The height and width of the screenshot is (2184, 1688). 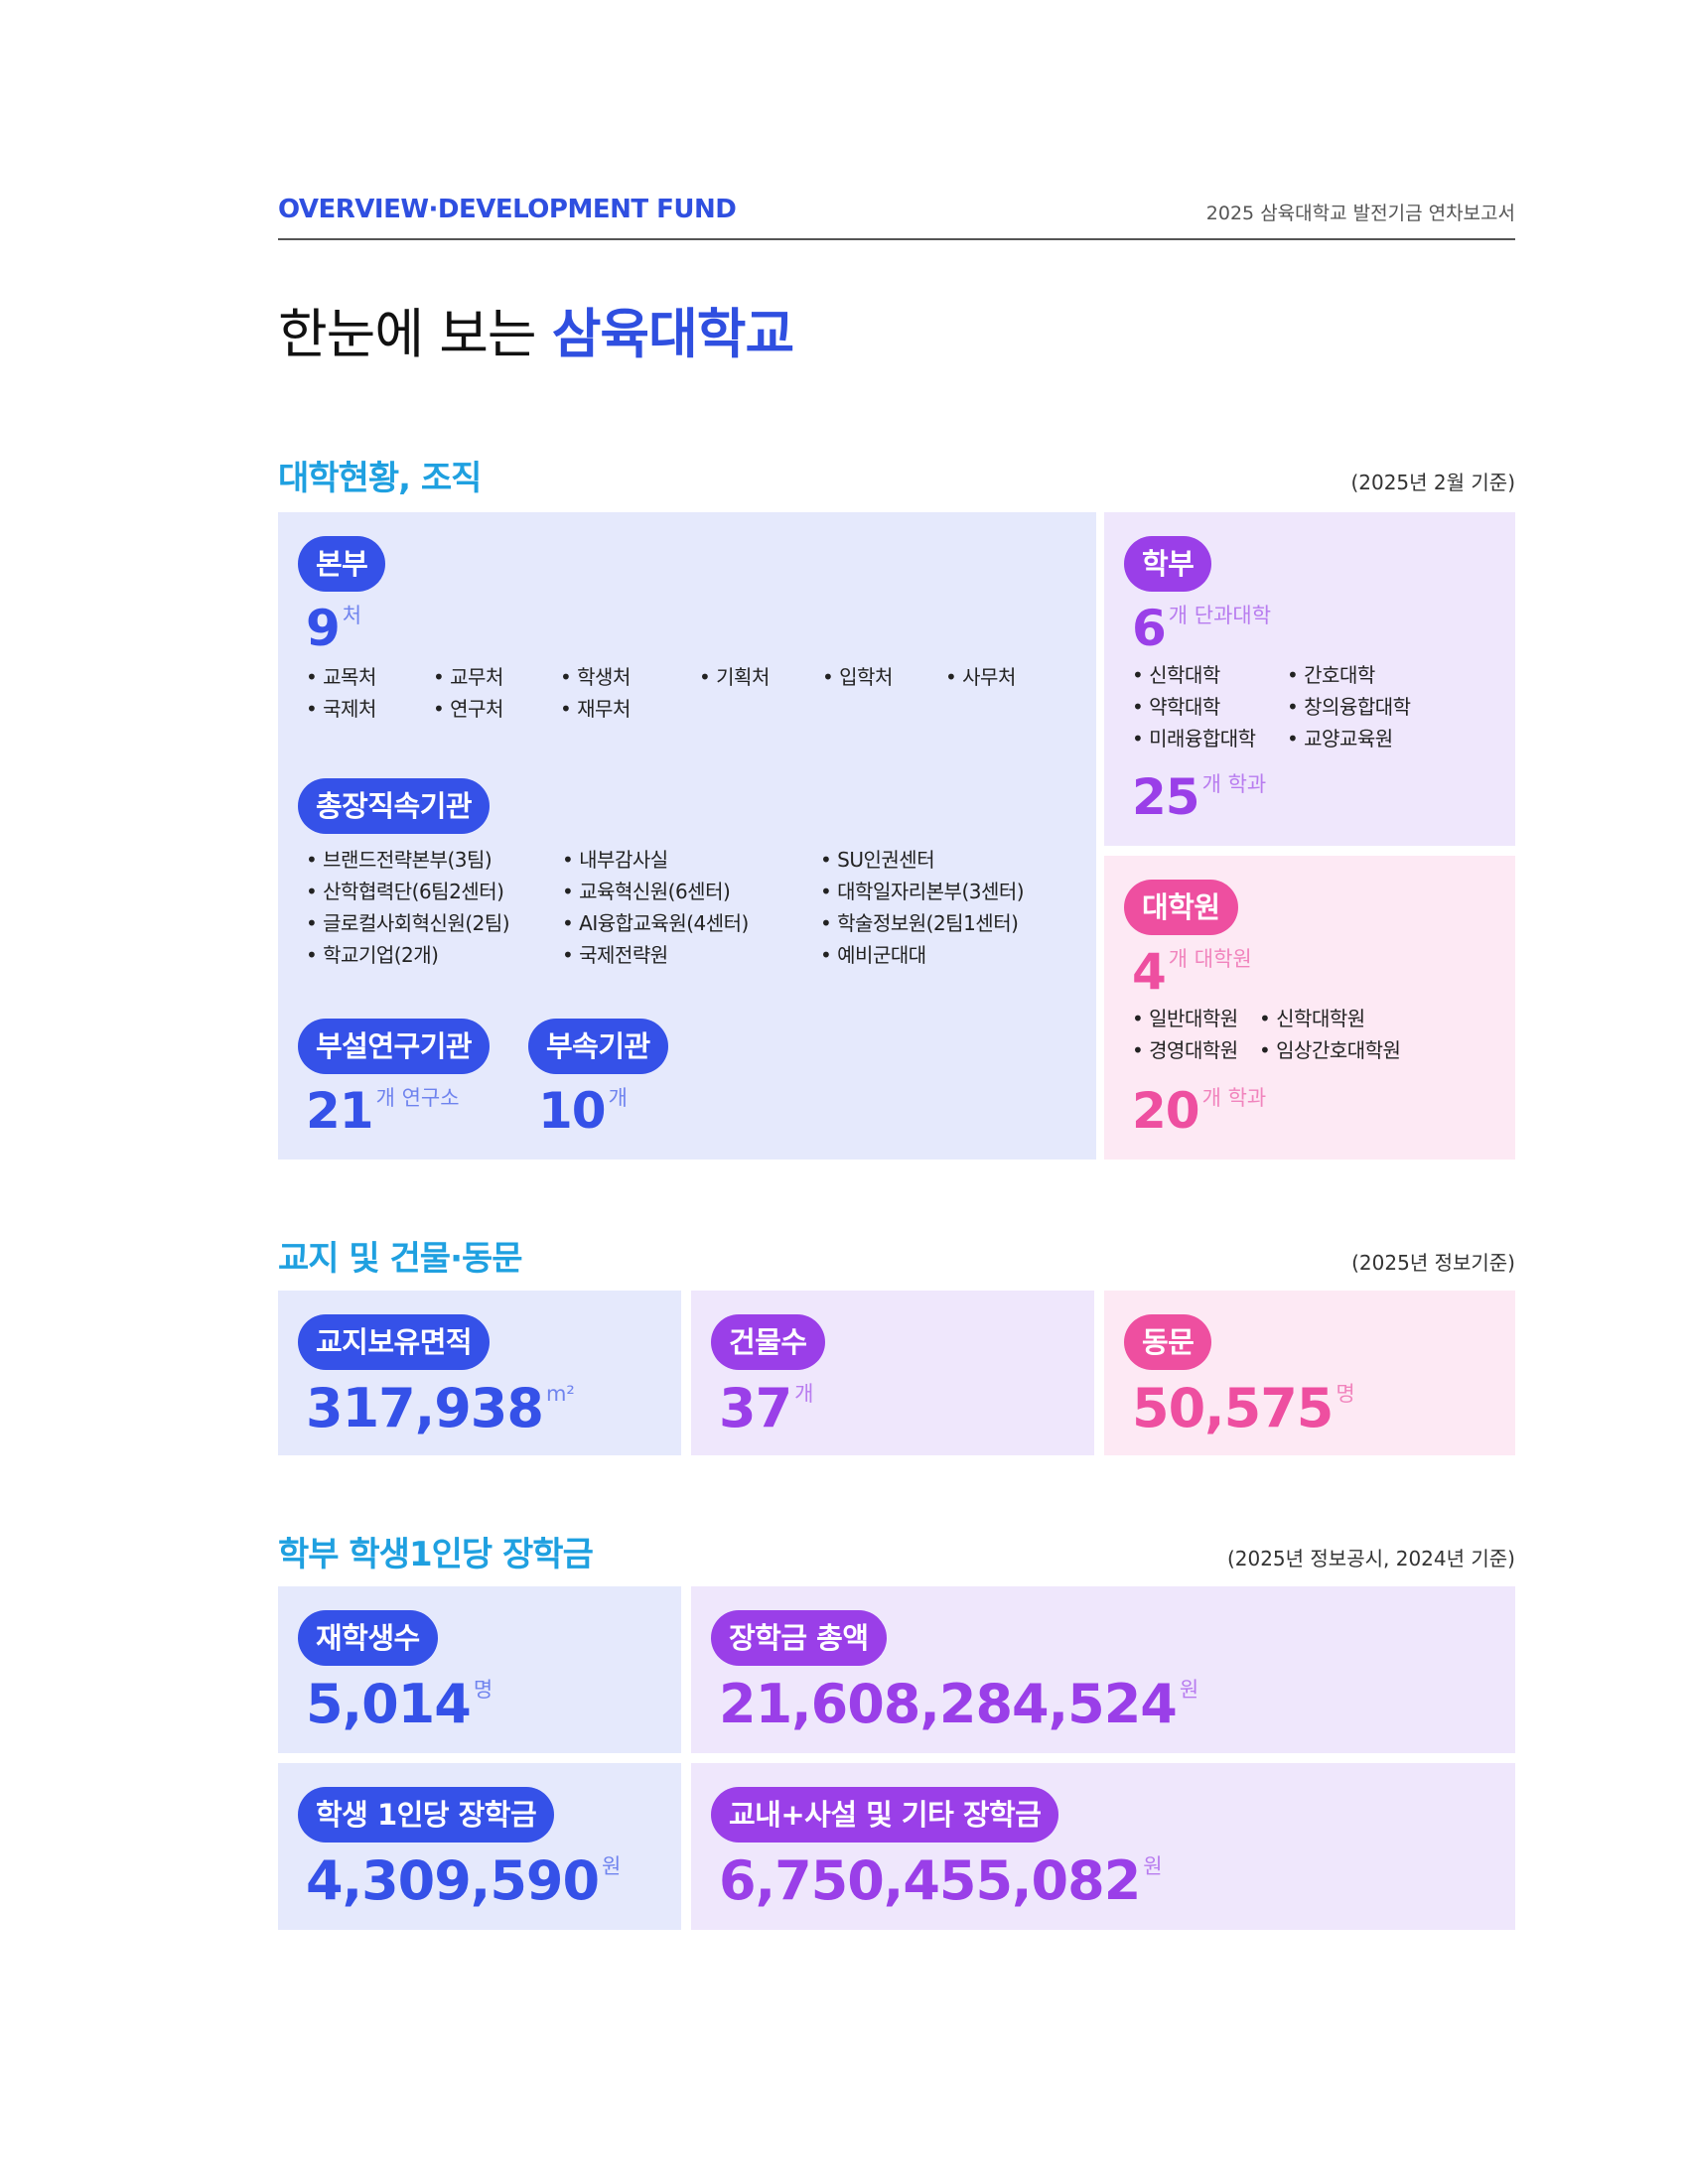 I want to click on affiliated-unit: 개, so click(x=618, y=1098).